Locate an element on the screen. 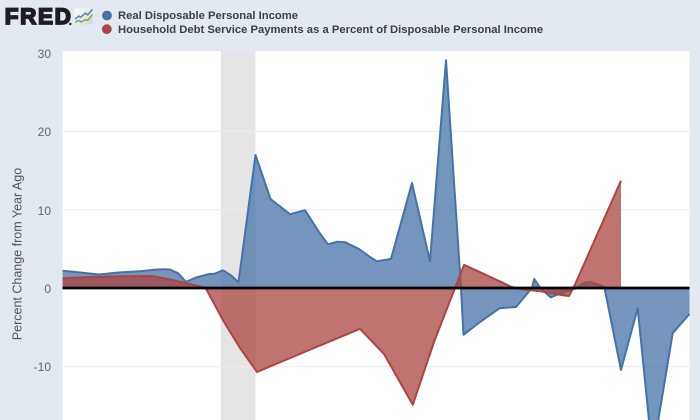 The width and height of the screenshot is (700, 420). svg-text: FRED is located at coordinates (39, 16).